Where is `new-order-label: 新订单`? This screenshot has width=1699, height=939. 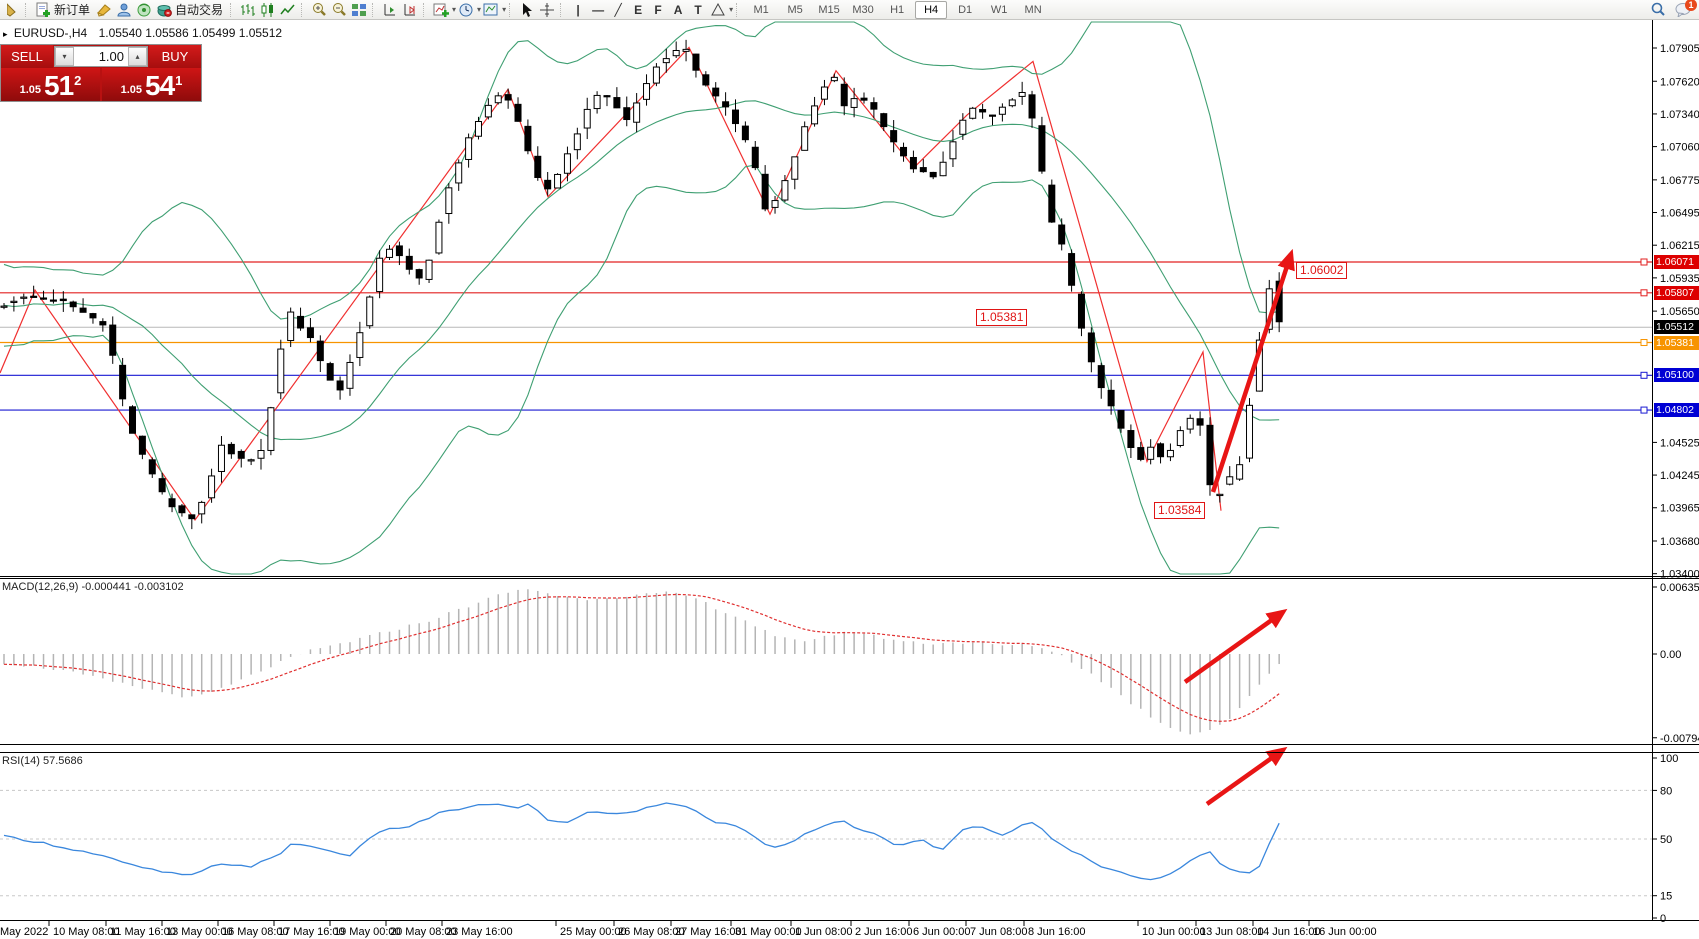
new-order-label: 新订单 is located at coordinates (72, 10).